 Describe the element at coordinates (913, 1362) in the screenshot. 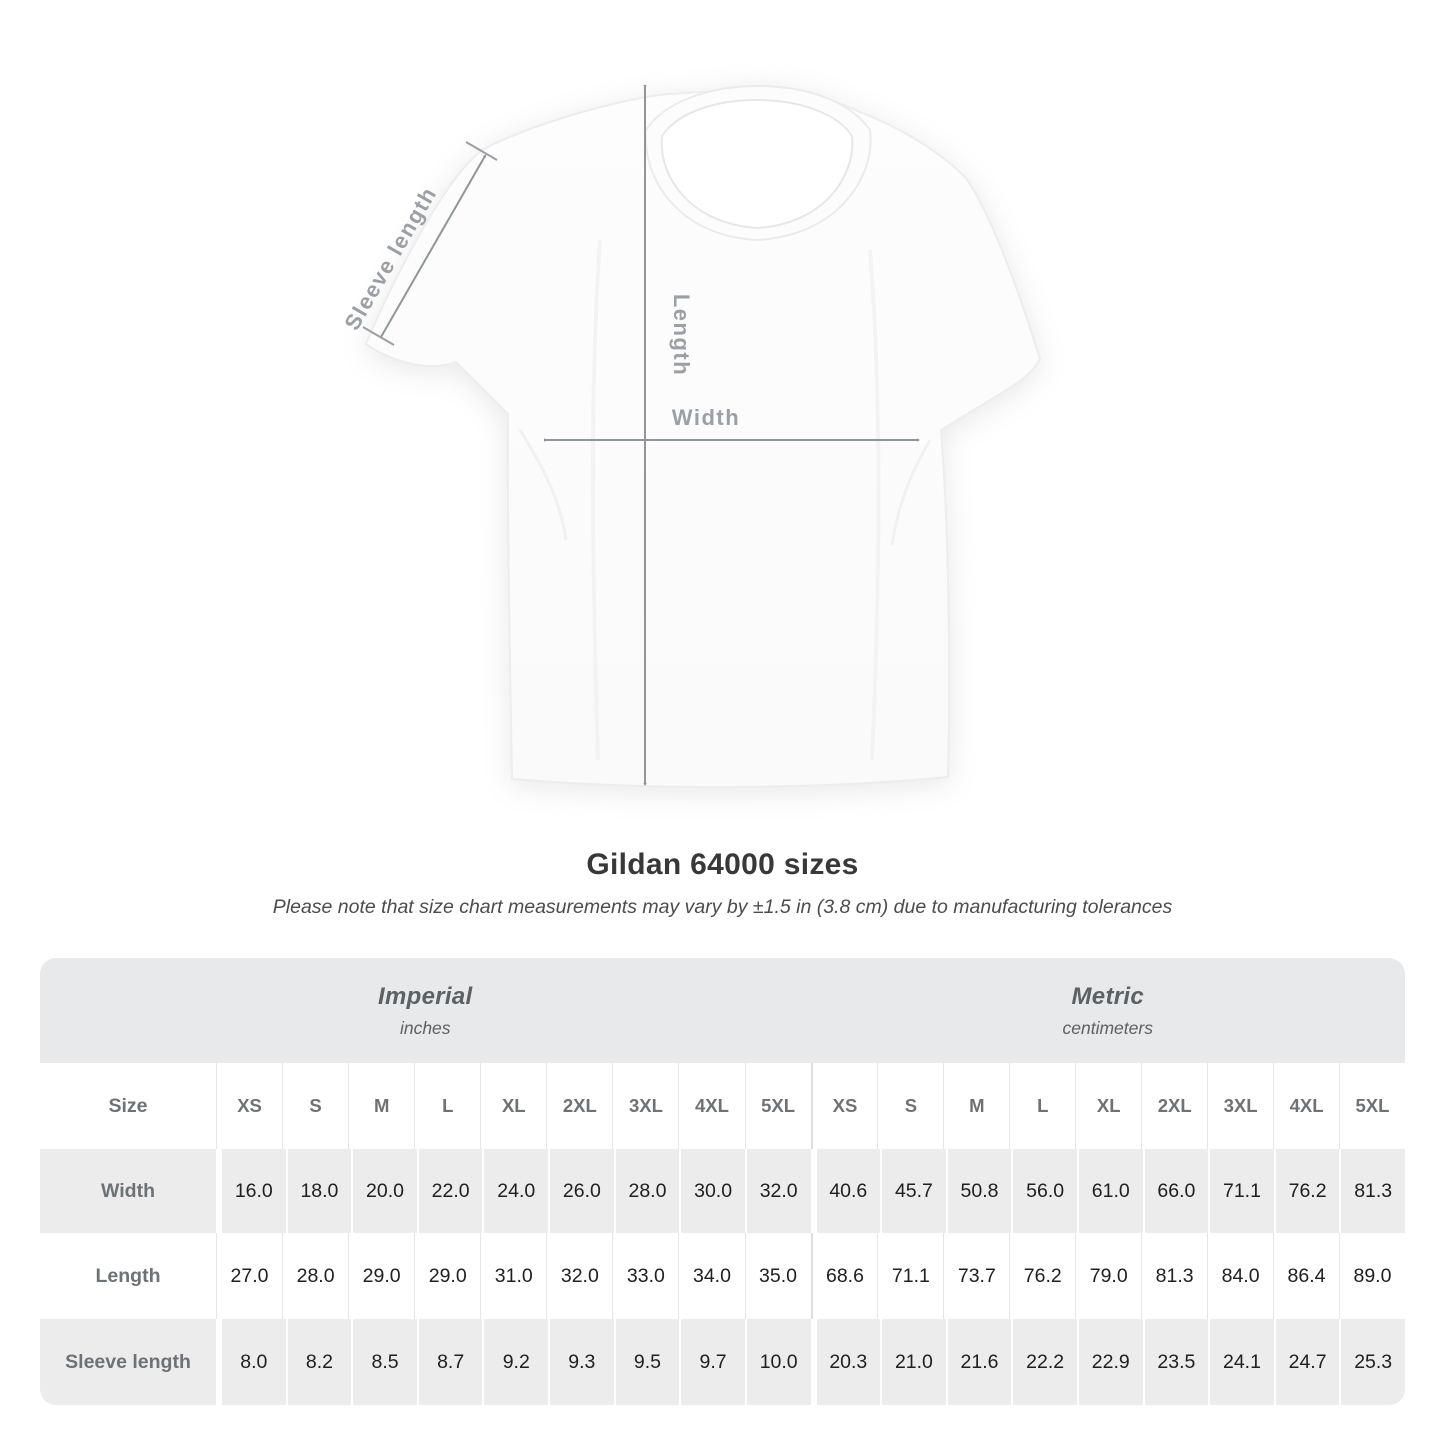

I see `sleeve-value-cell: 21.0` at that location.